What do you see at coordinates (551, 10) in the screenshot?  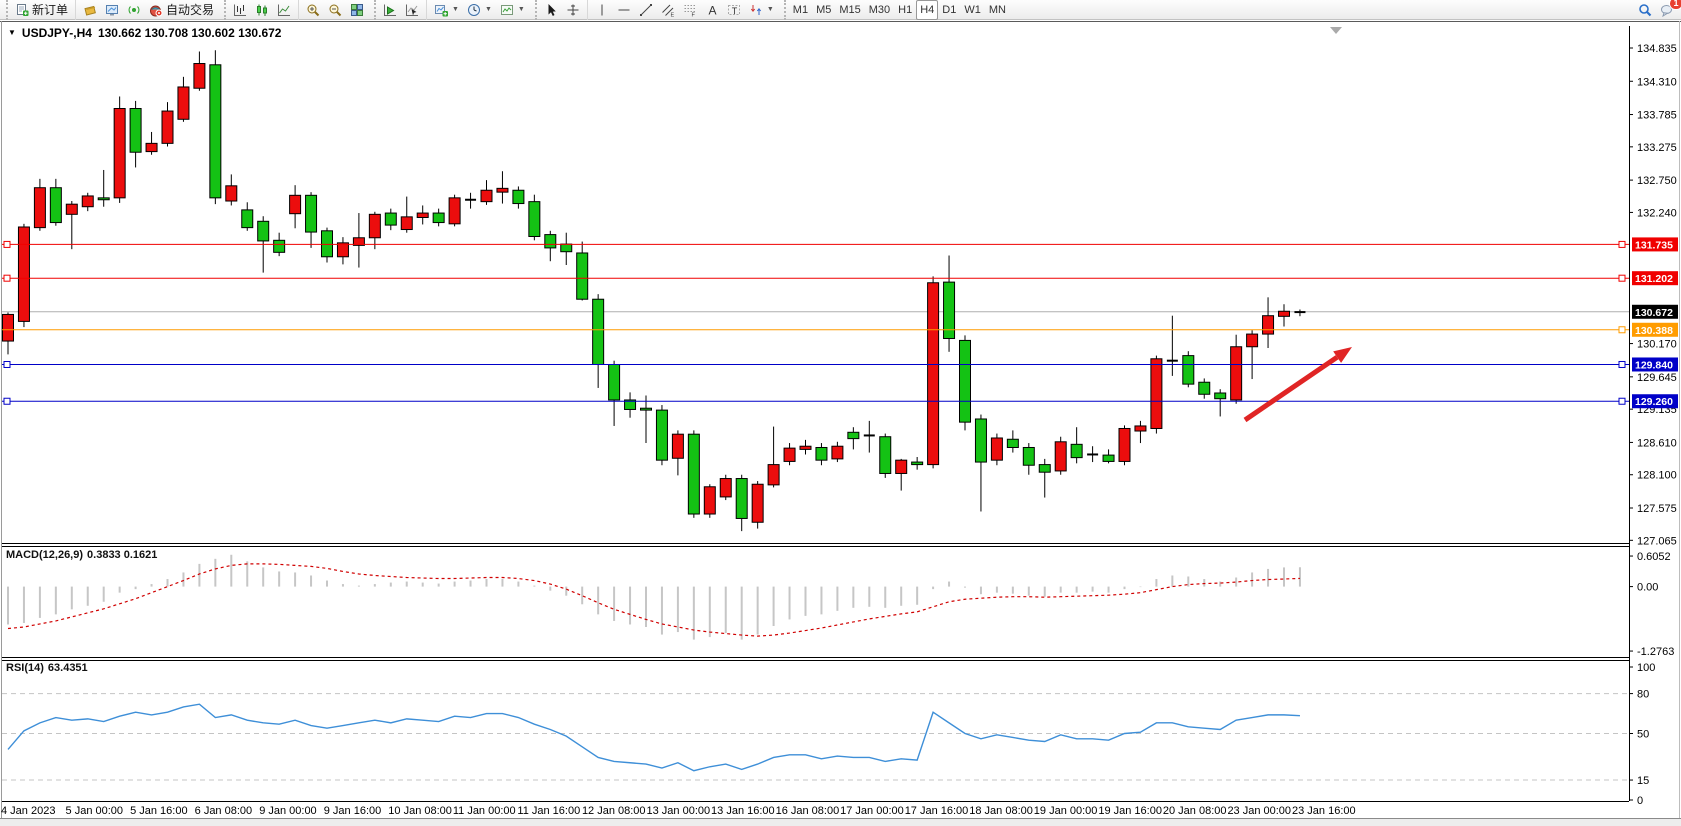 I see `cursor-button` at bounding box center [551, 10].